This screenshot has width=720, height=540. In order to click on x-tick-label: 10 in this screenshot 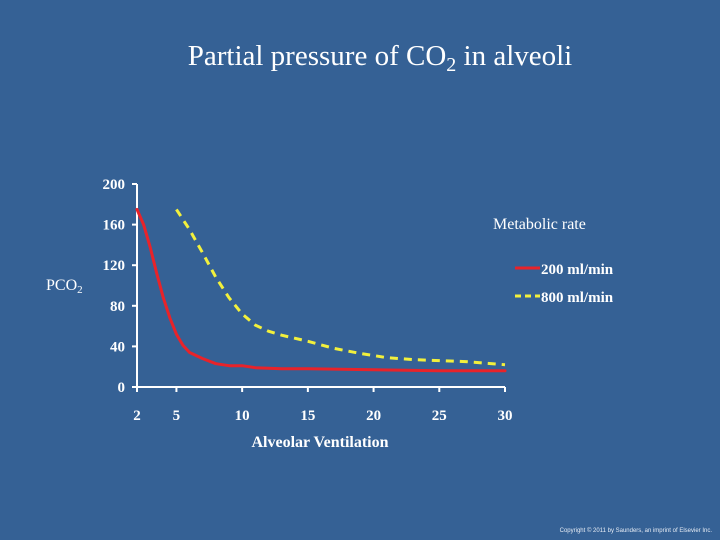, I will do `click(242, 416)`.